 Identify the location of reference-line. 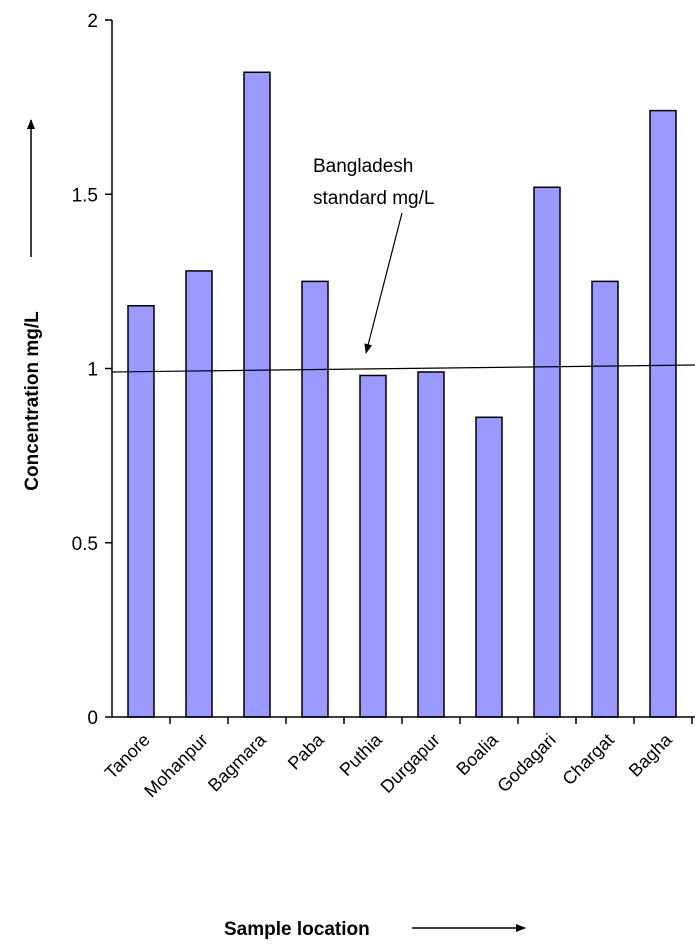
(403, 368).